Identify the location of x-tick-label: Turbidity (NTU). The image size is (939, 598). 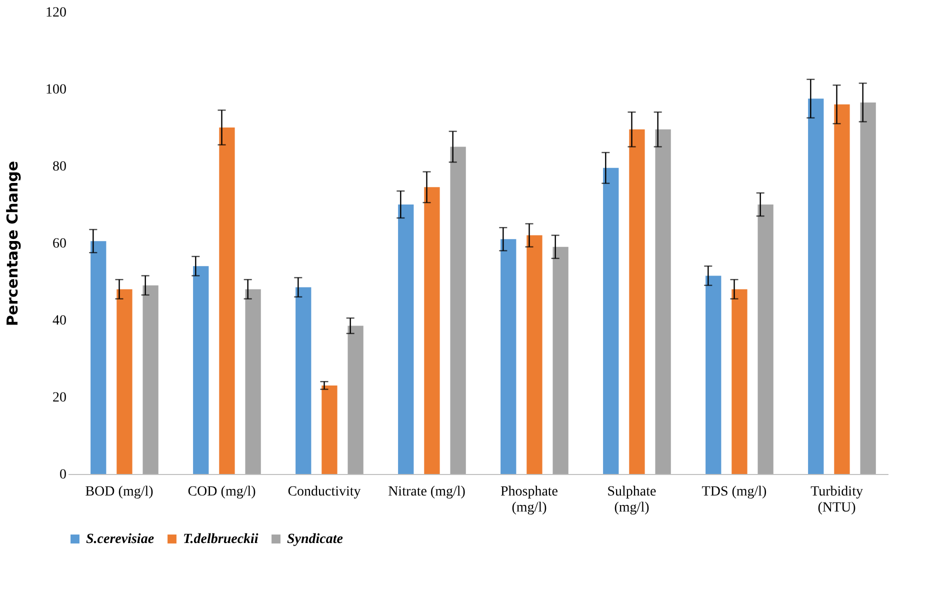
(836, 500).